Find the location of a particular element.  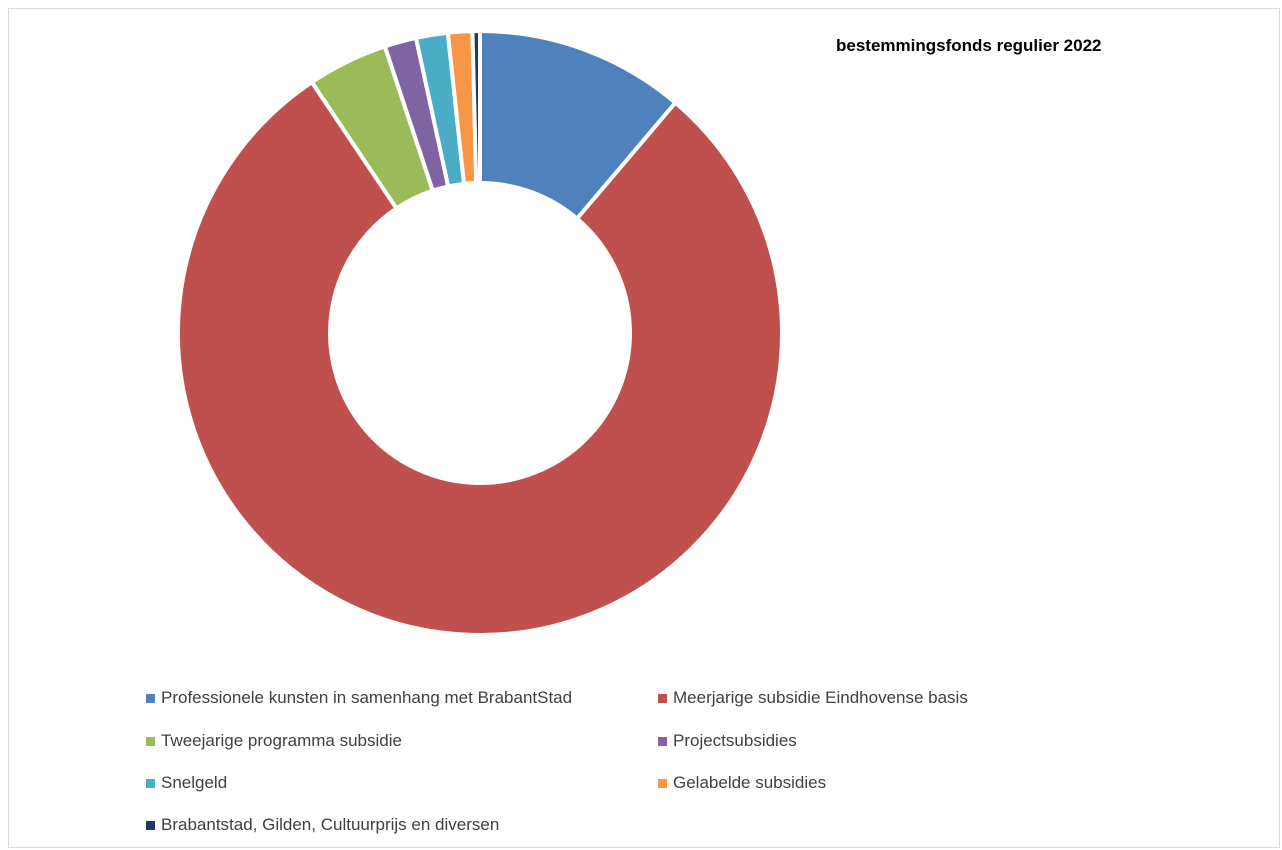

donut-slice is located at coordinates (476, 107).